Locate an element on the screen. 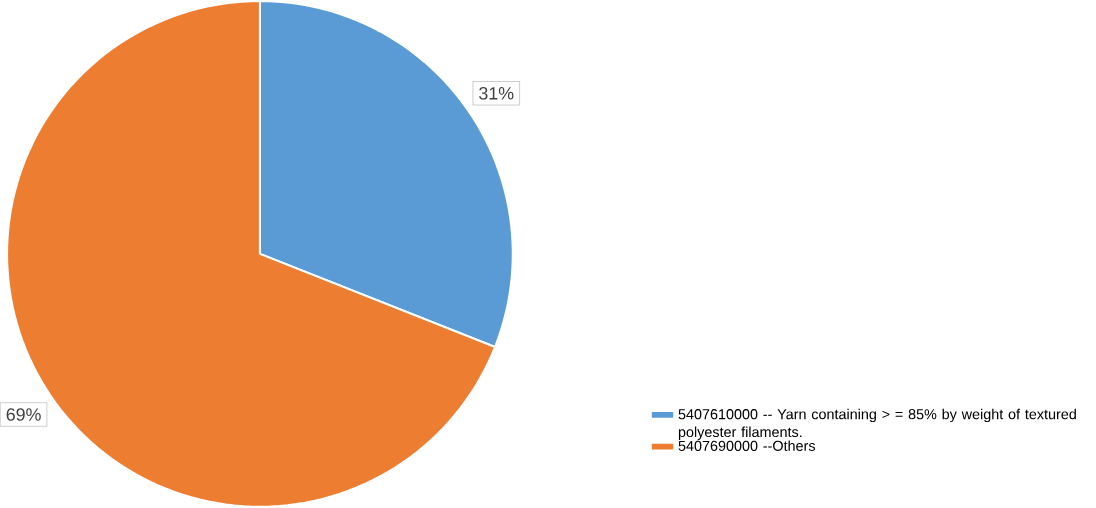 Image resolution: width=1096 pixels, height=508 pixels. data-label: 69% is located at coordinates (23, 414).